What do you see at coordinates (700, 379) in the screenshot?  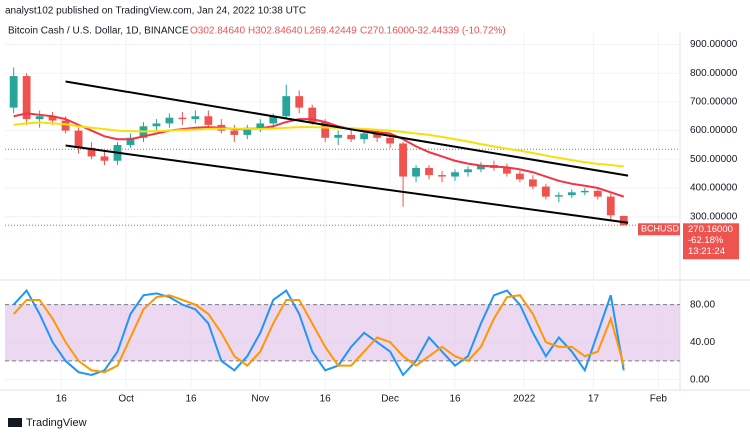 I see `y-tick-label: 0.00` at bounding box center [700, 379].